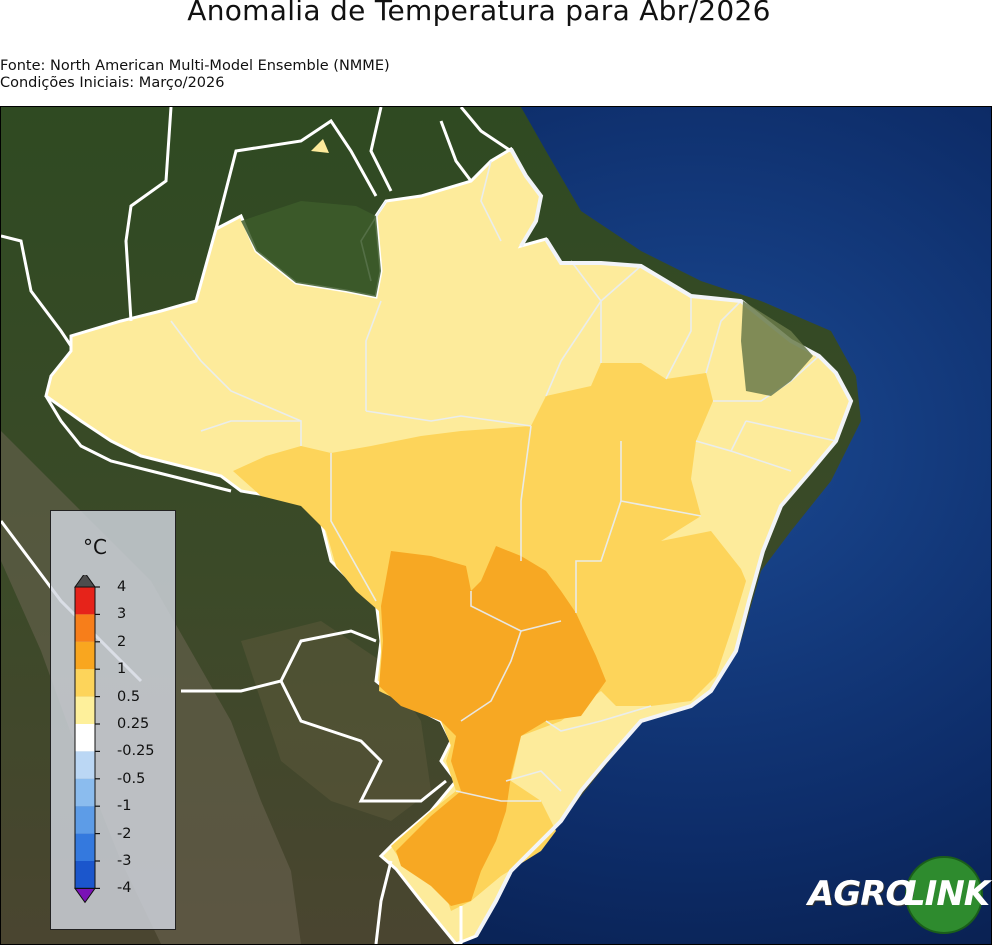 This screenshot has width=992, height=945. What do you see at coordinates (124, 861) in the screenshot?
I see `legend-tick-label: -3` at bounding box center [124, 861].